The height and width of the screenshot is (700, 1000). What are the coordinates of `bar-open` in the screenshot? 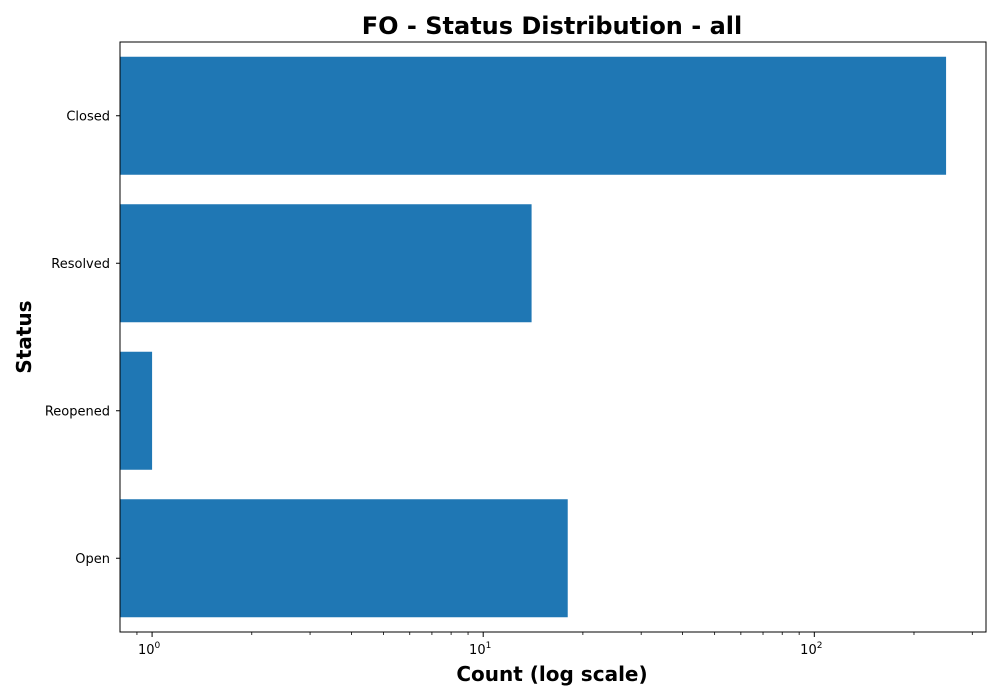 It's located at (344, 558).